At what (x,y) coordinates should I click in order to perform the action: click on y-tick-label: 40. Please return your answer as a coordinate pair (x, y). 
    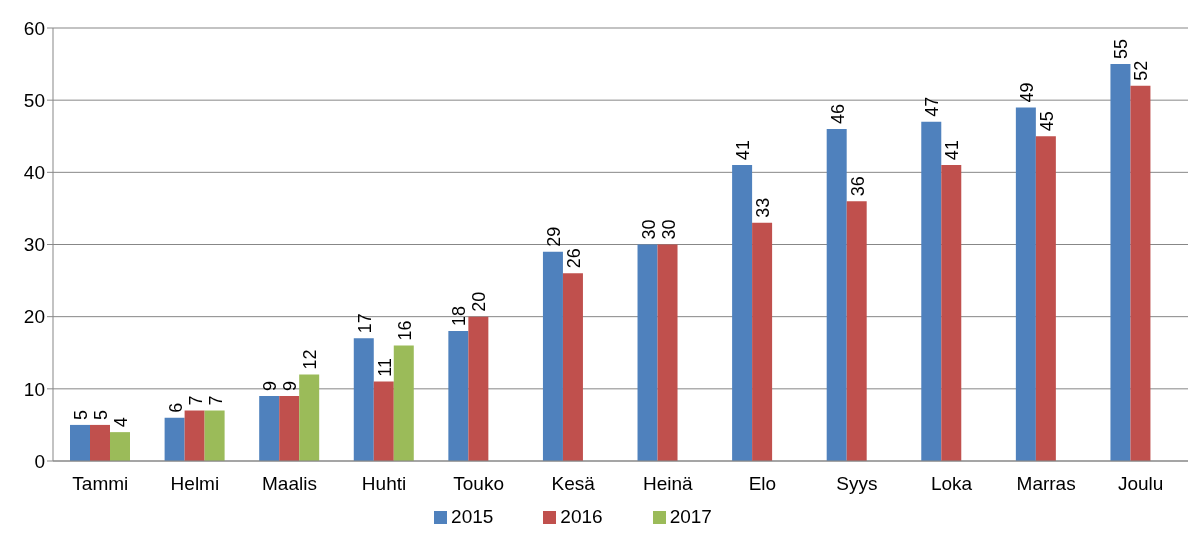
    Looking at the image, I should click on (34, 173).